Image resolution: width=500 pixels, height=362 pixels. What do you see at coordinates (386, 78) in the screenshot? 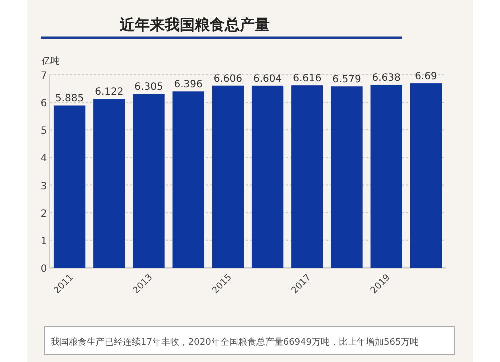
I see `data-label: 6.638` at bounding box center [386, 78].